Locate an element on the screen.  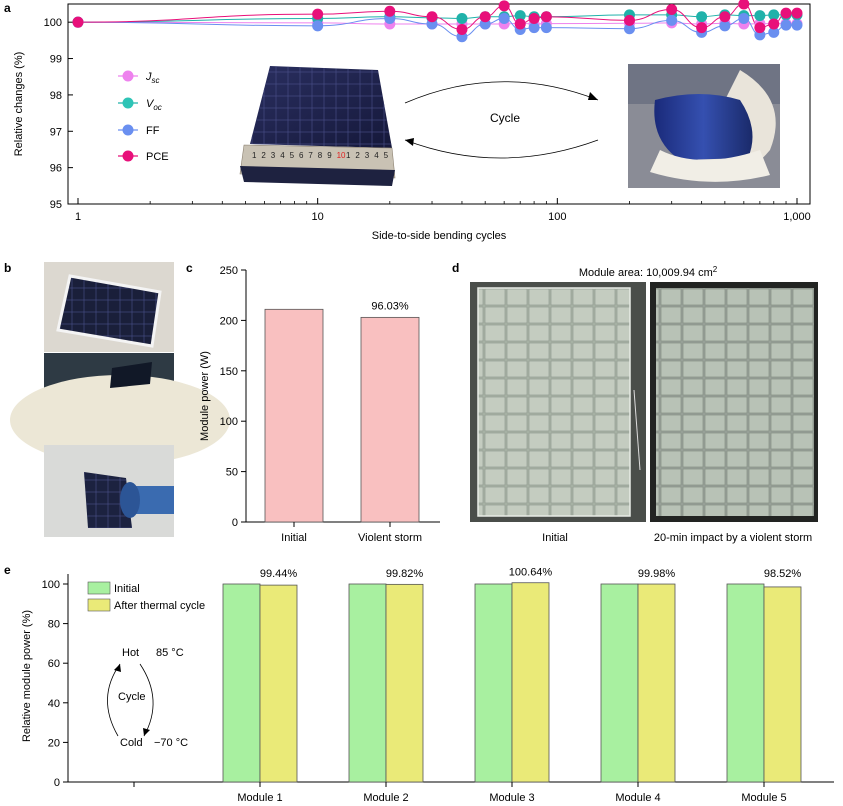
x-tick-label: 1 is located at coordinates (78, 217).